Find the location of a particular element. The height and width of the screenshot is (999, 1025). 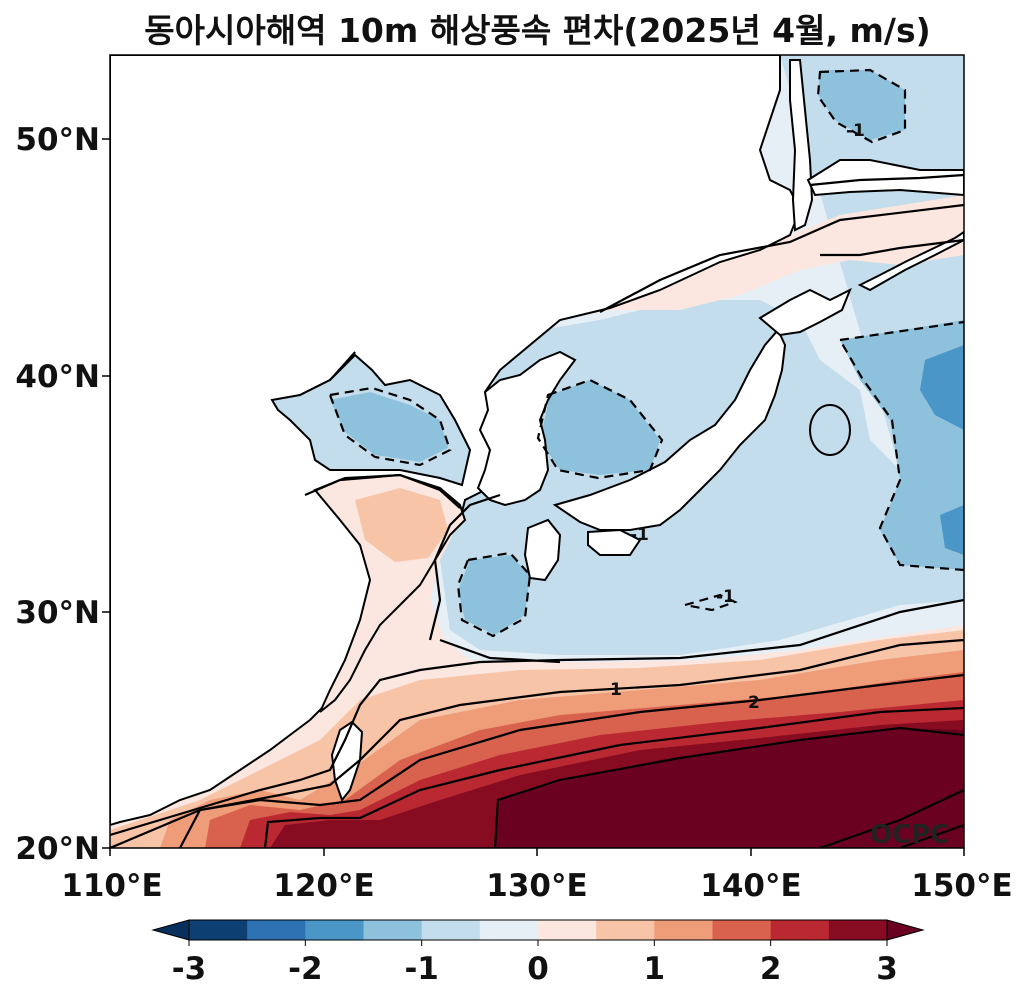

lon-axis: 110°E 120°E 130°E 140°E 150°E is located at coordinates (537, 876).